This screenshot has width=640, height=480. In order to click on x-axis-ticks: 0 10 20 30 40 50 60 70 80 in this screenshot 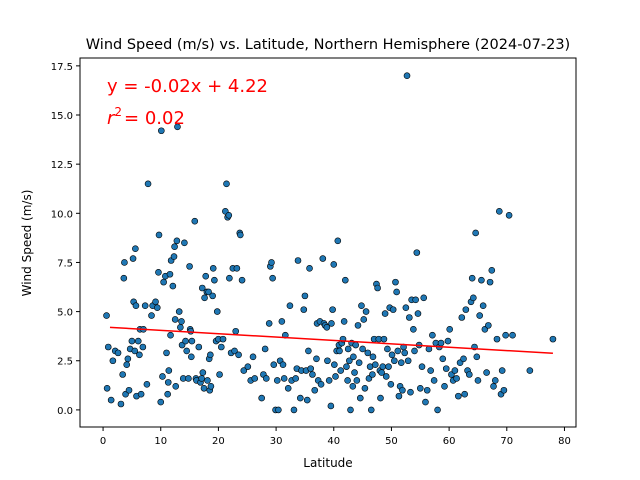, I will do `click(335, 437)`.